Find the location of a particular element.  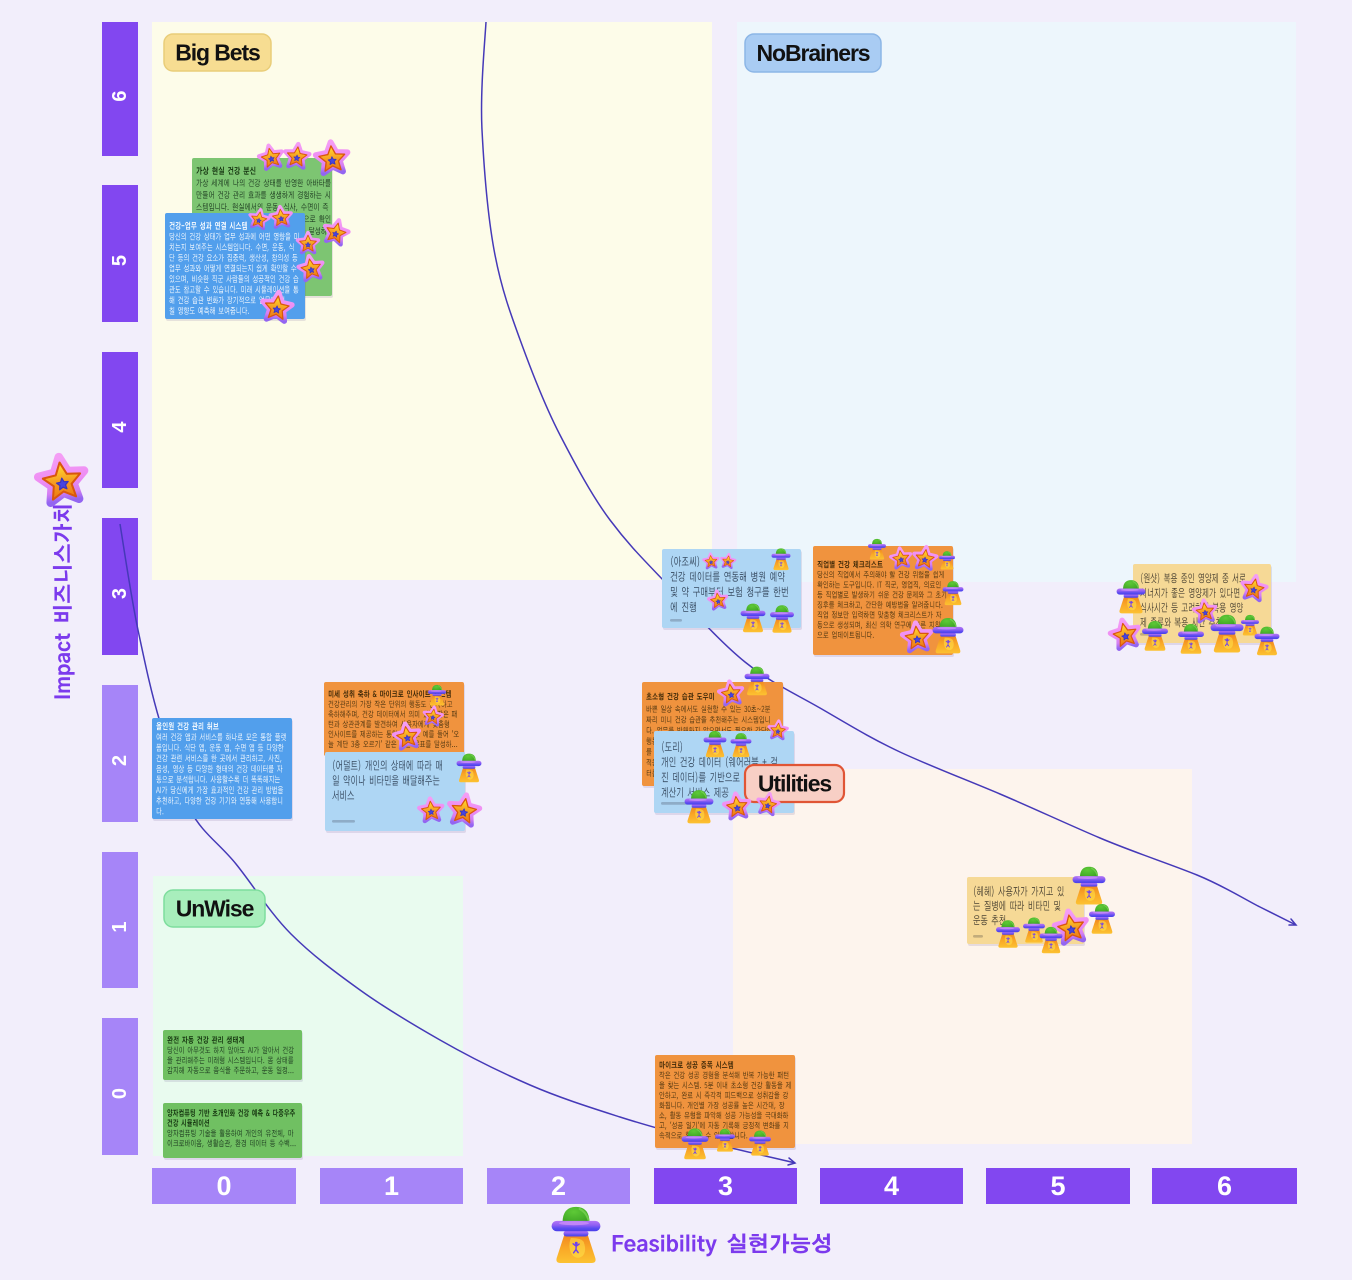

svg-text: UnWise is located at coordinates (215, 909).